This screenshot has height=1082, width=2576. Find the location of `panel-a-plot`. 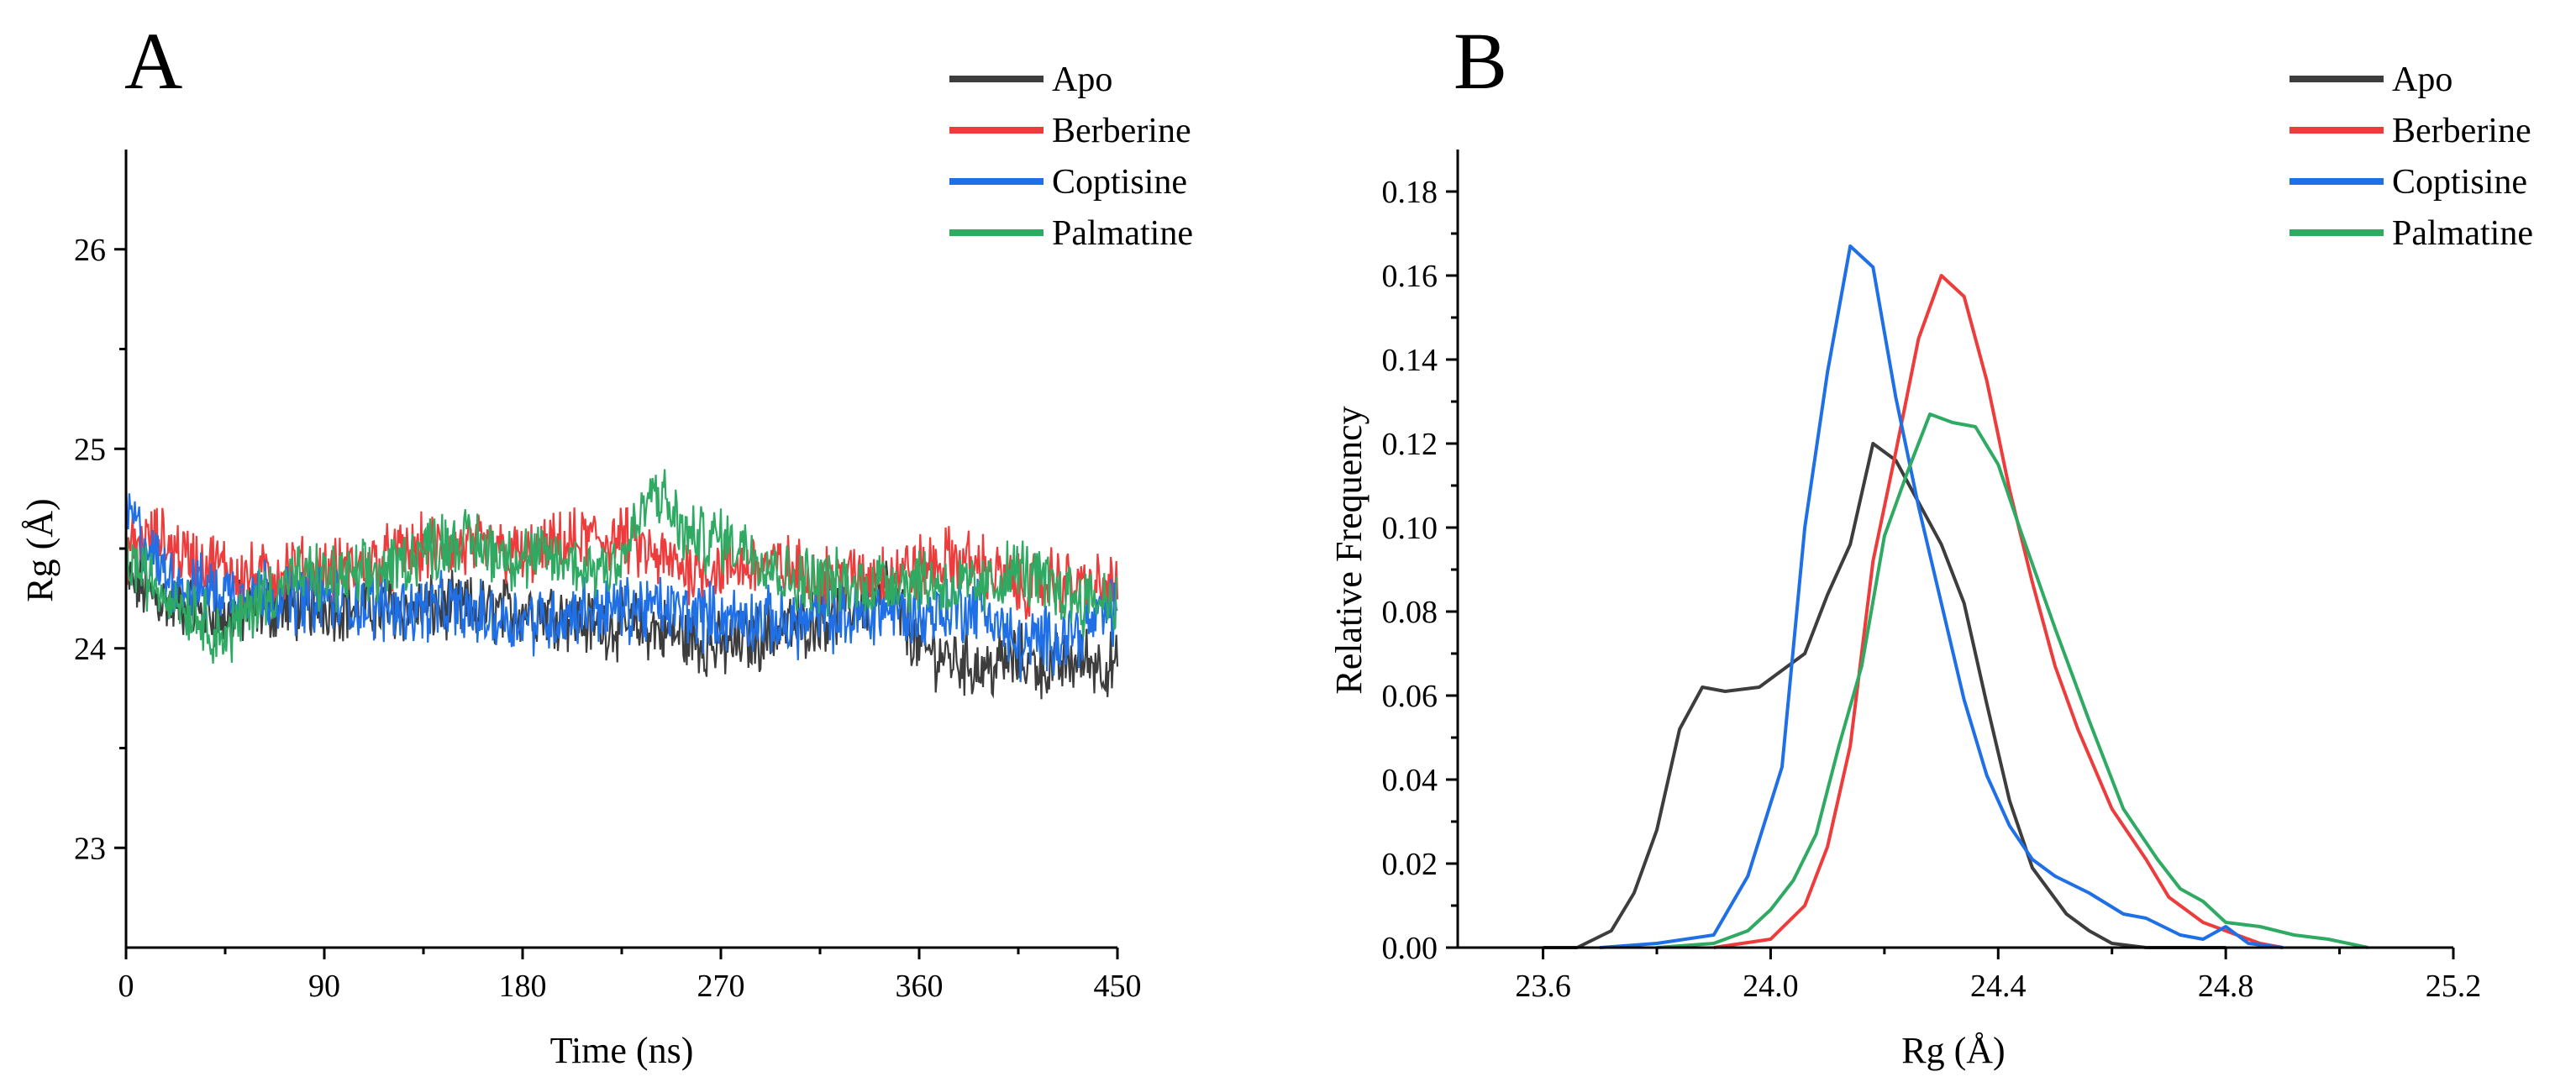

panel-a-plot is located at coordinates (621, 584).